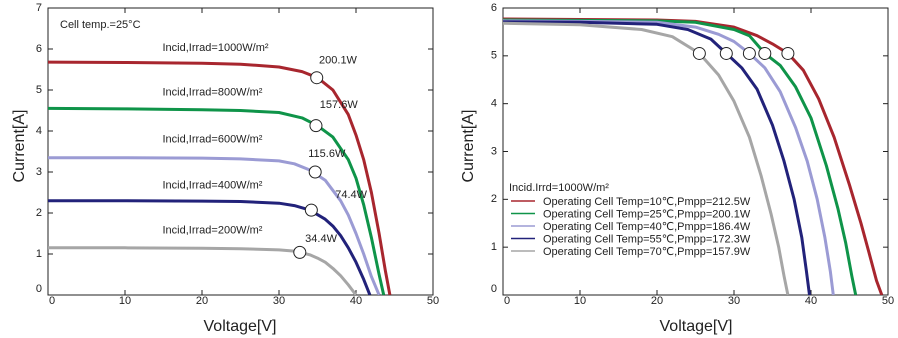 This screenshot has width=898, height=338. What do you see at coordinates (647, 215) in the screenshot?
I see `legend-entry-2: Operating Cell Temp=25℃,Pmpp=200.1W` at bounding box center [647, 215].